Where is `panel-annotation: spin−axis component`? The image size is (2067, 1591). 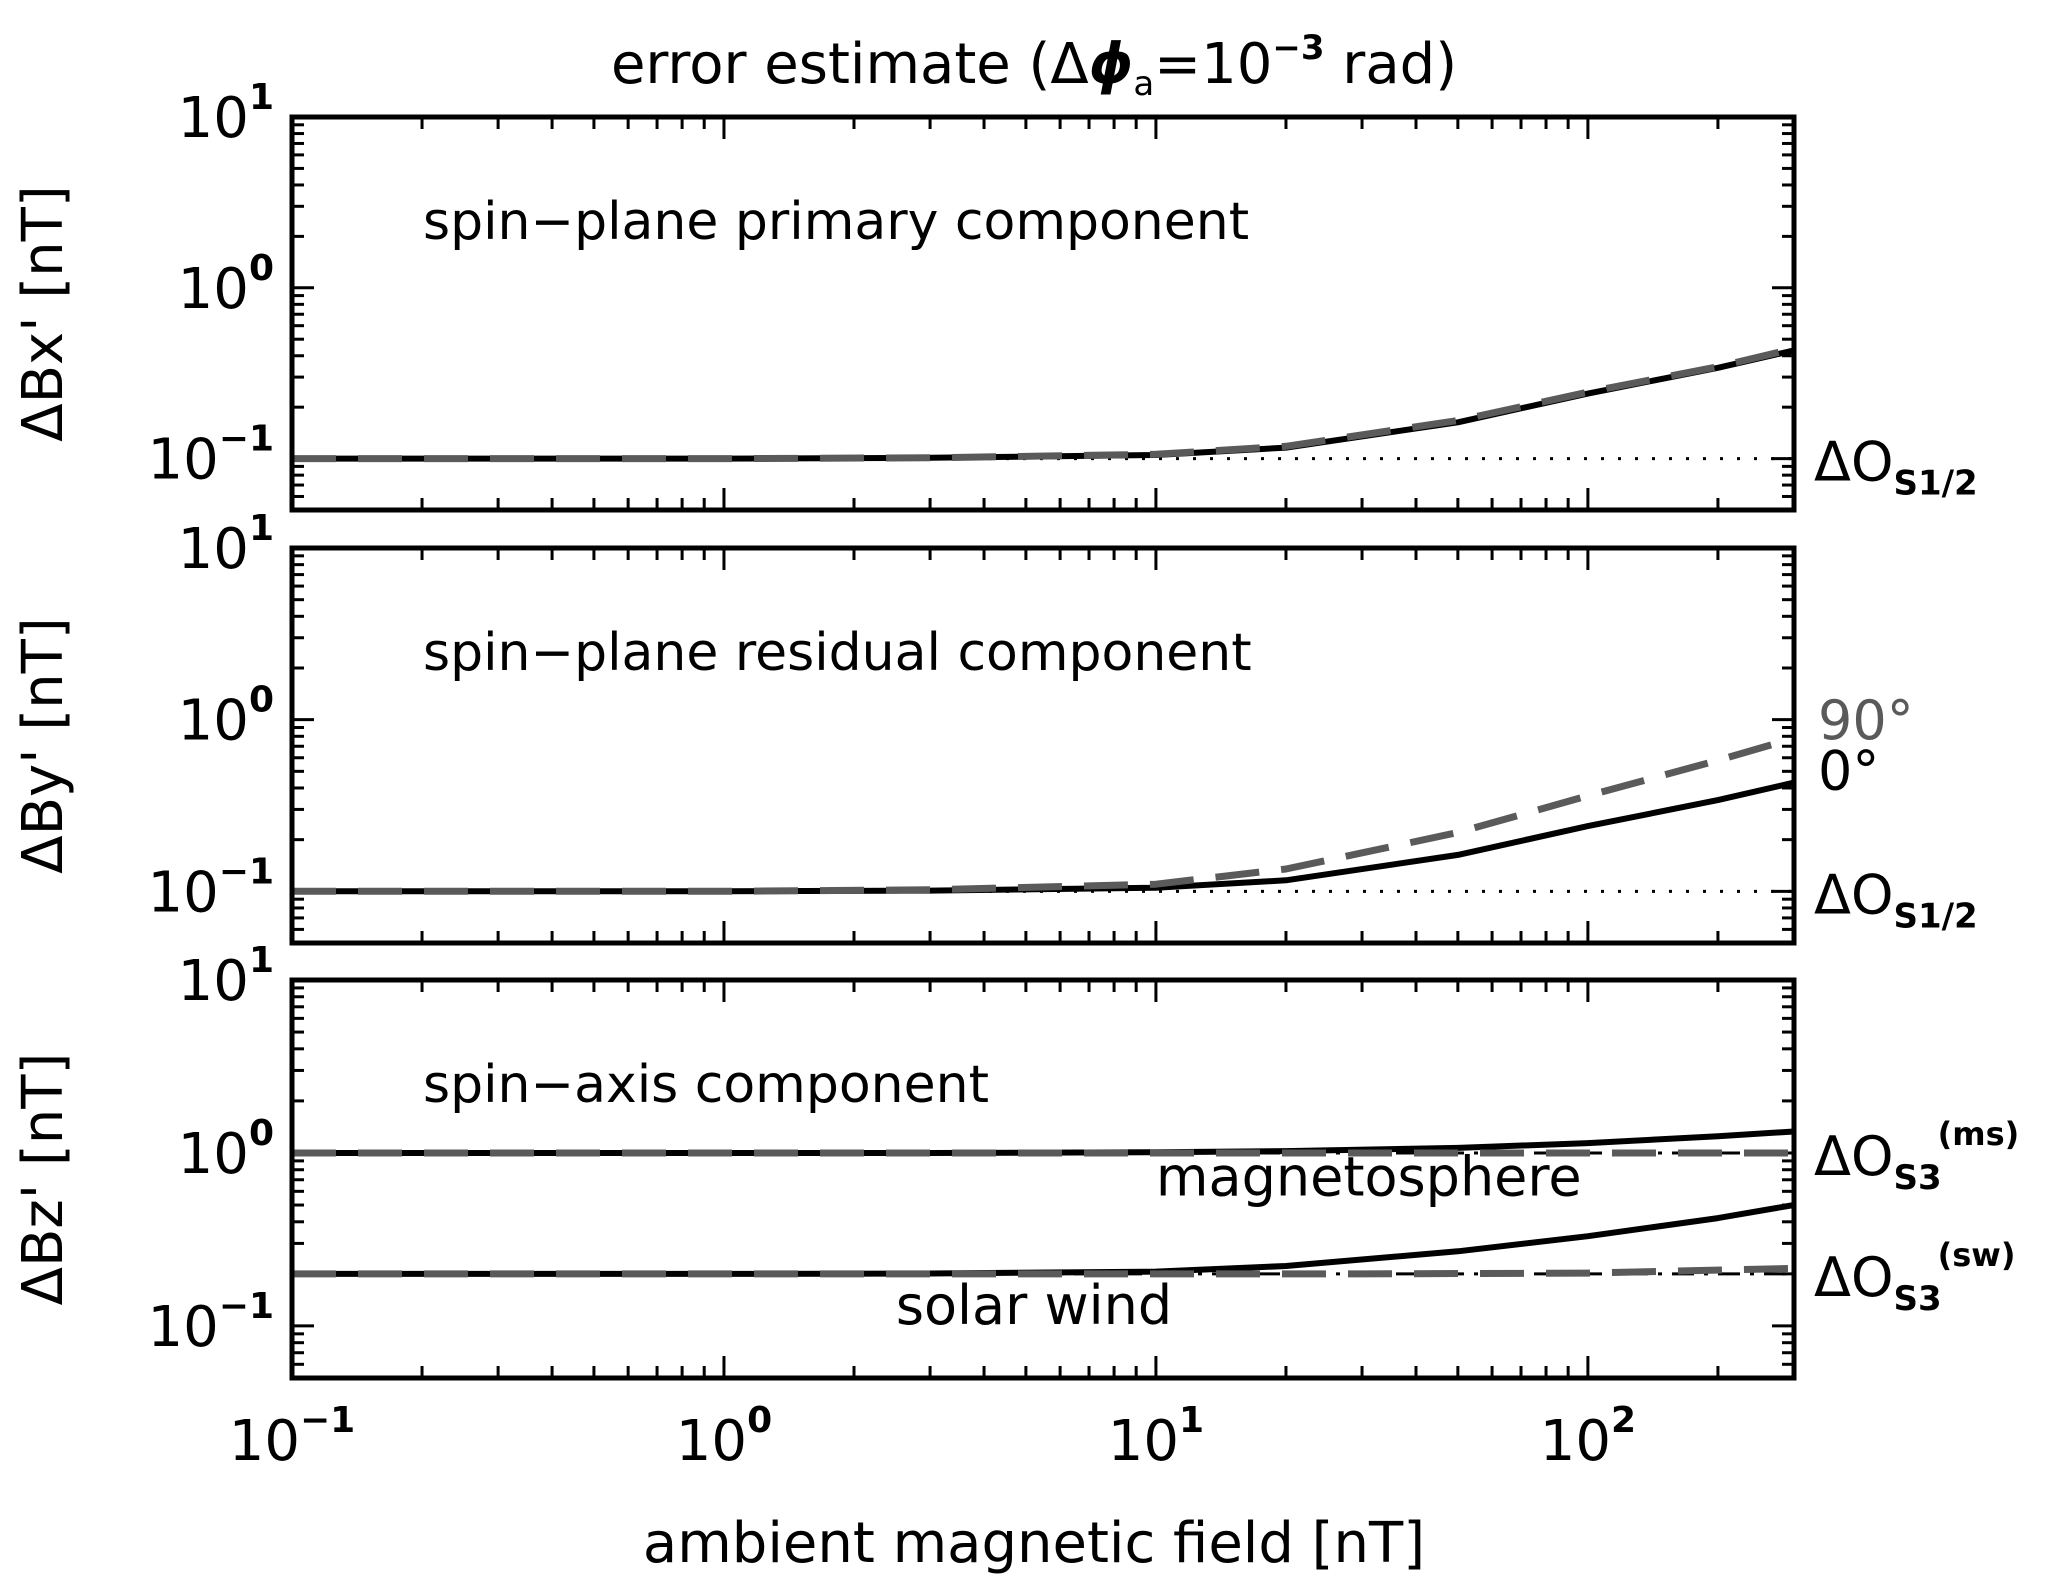
panel-annotation: spin−axis component is located at coordinates (706, 1085).